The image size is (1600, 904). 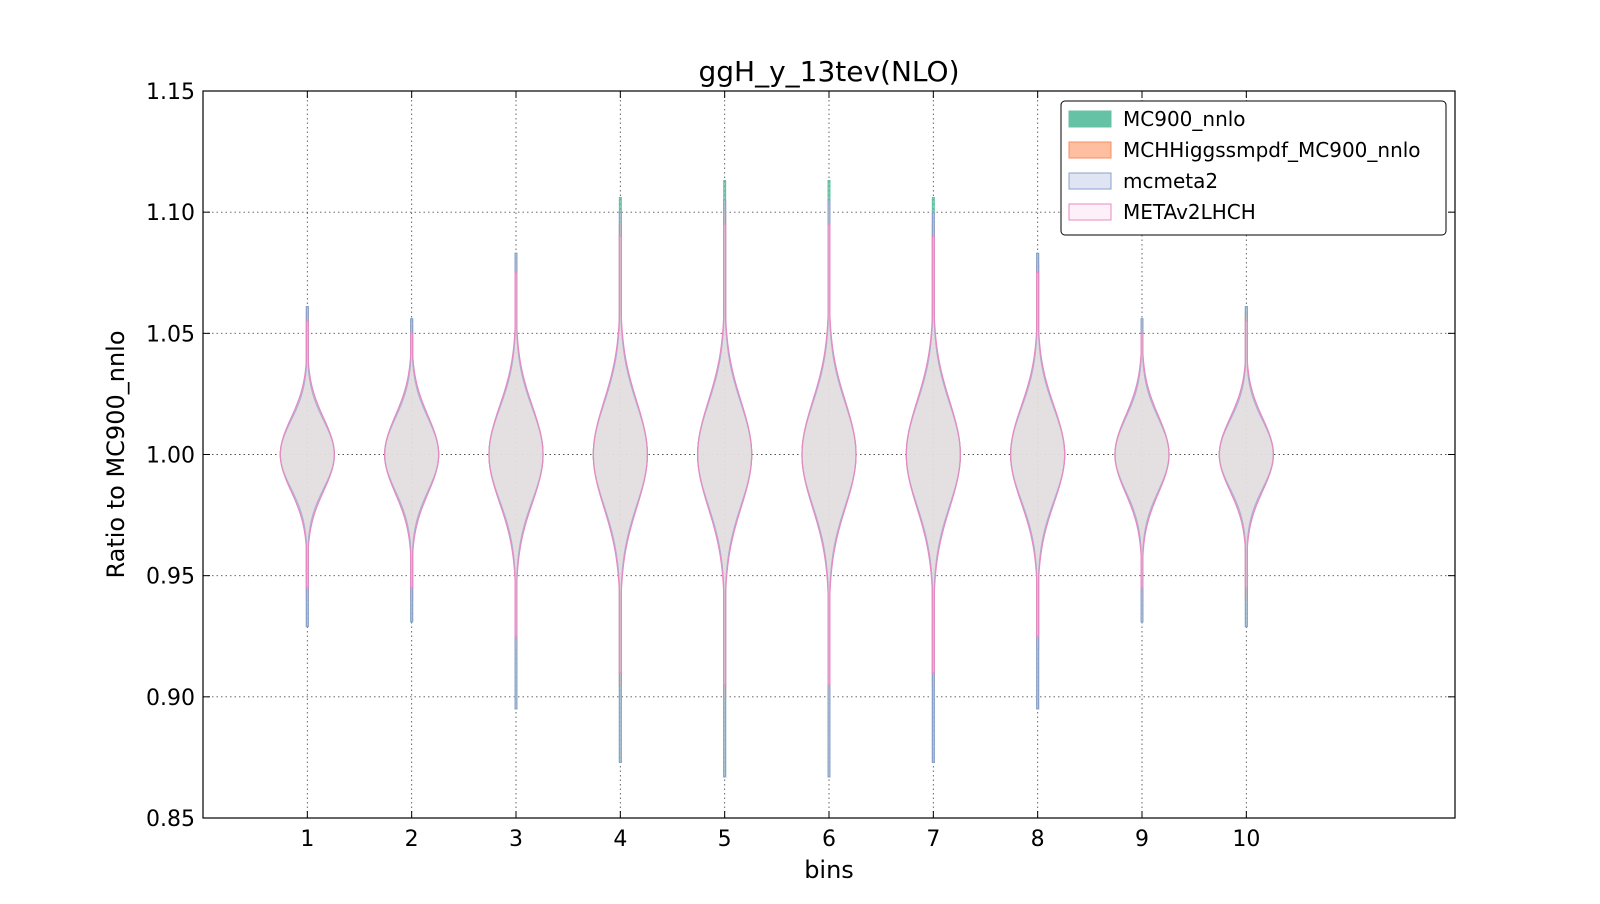 I want to click on y-tick-label: 0.90, so click(x=170, y=698).